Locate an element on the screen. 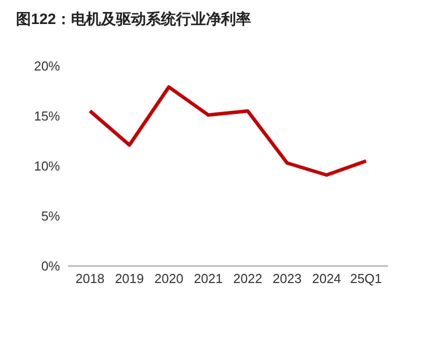  x-tick-label: 2023 is located at coordinates (287, 278).